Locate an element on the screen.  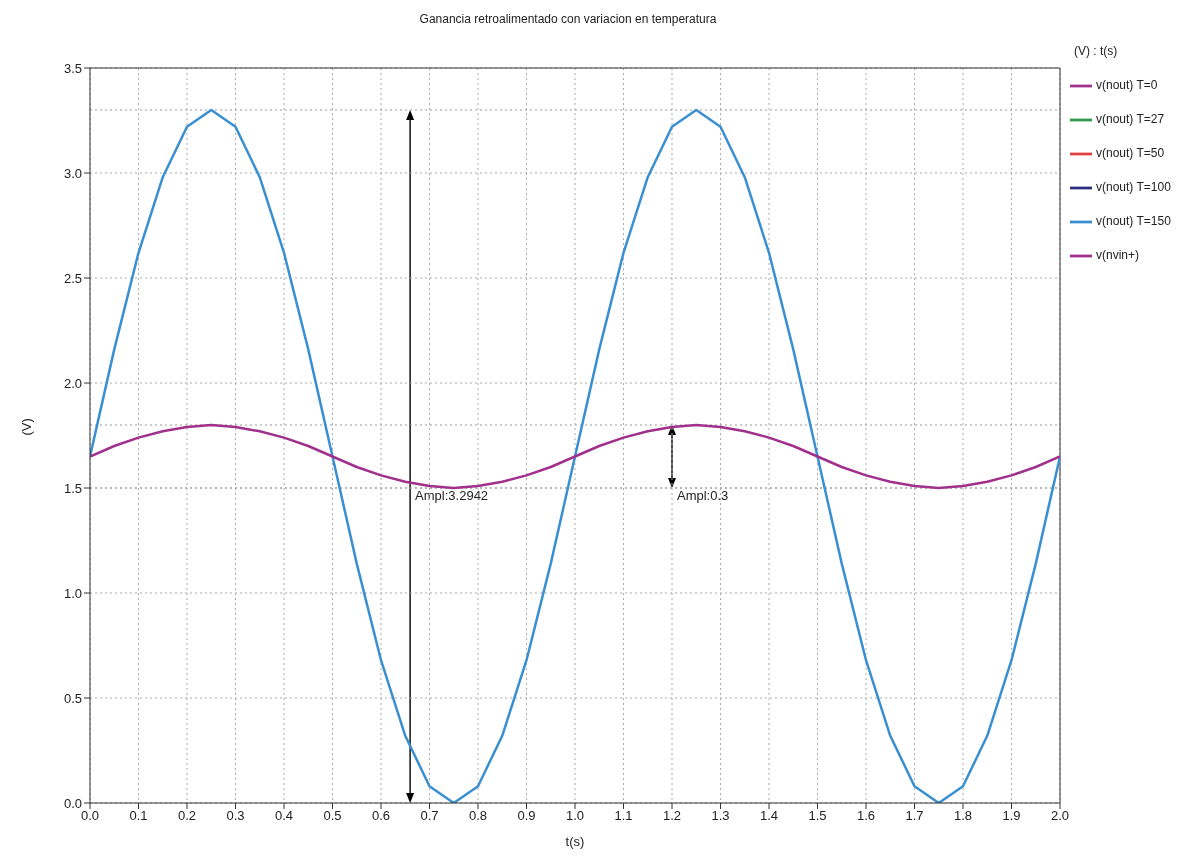
y-tick-label: 1.0 is located at coordinates (72, 593).